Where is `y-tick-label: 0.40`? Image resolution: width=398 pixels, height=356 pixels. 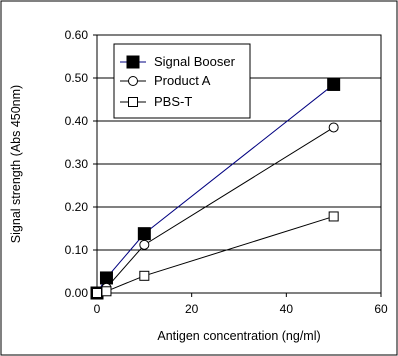
y-tick-label: 0.40 is located at coordinates (77, 121).